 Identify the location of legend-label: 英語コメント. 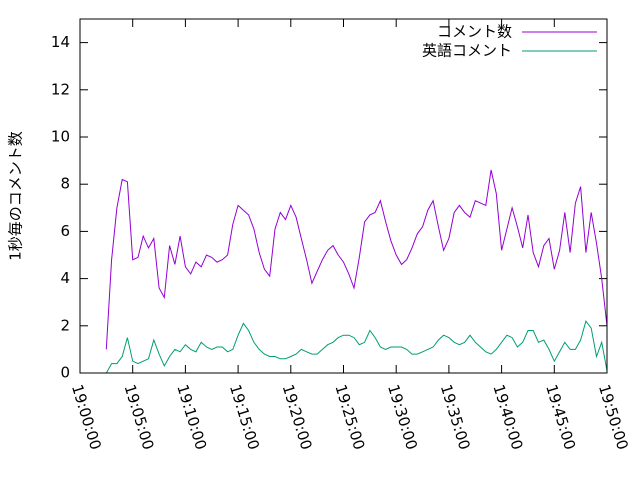
(467, 51).